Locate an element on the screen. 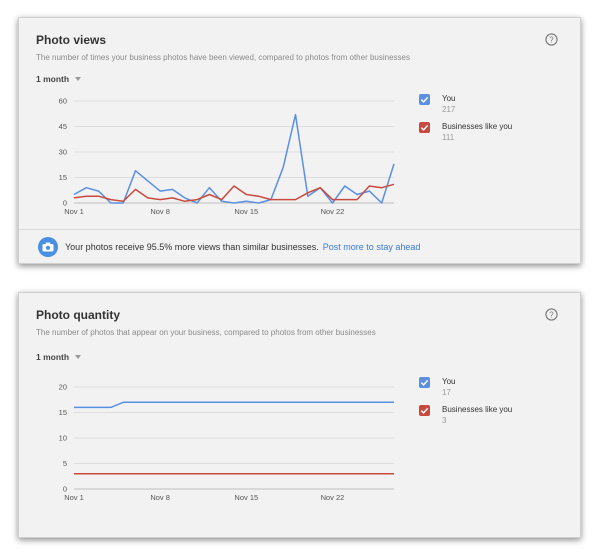 This screenshot has width=600, height=559. card-title: Photo quantity is located at coordinates (78, 315).